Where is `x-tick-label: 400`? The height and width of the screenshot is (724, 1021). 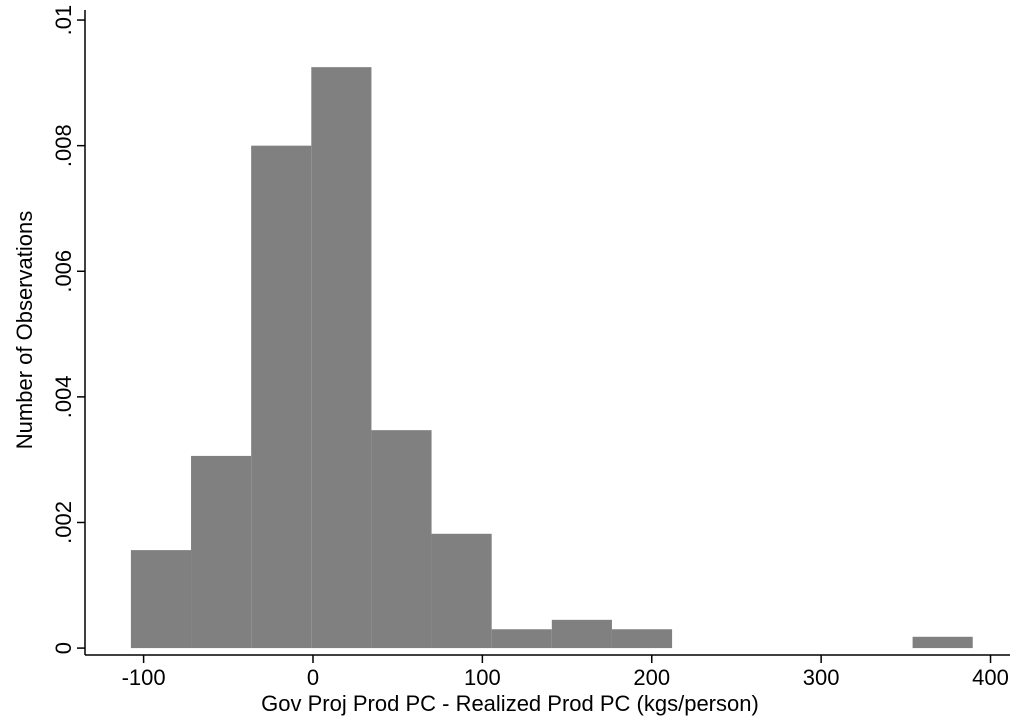 x-tick-label: 400 is located at coordinates (990, 677).